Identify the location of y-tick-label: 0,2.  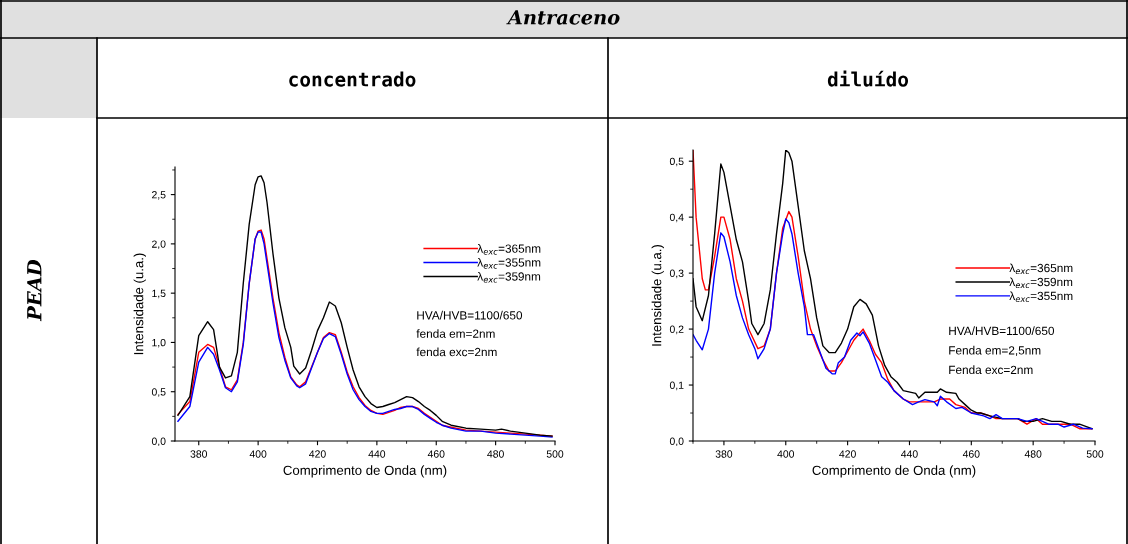
(676, 330).